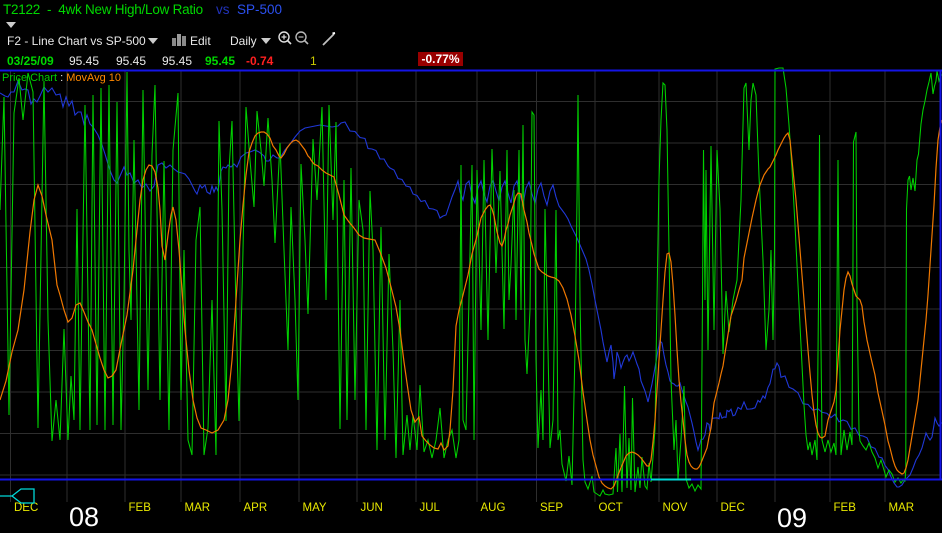  What do you see at coordinates (675, 508) in the screenshot?
I see `svg-text: NOV` at bounding box center [675, 508].